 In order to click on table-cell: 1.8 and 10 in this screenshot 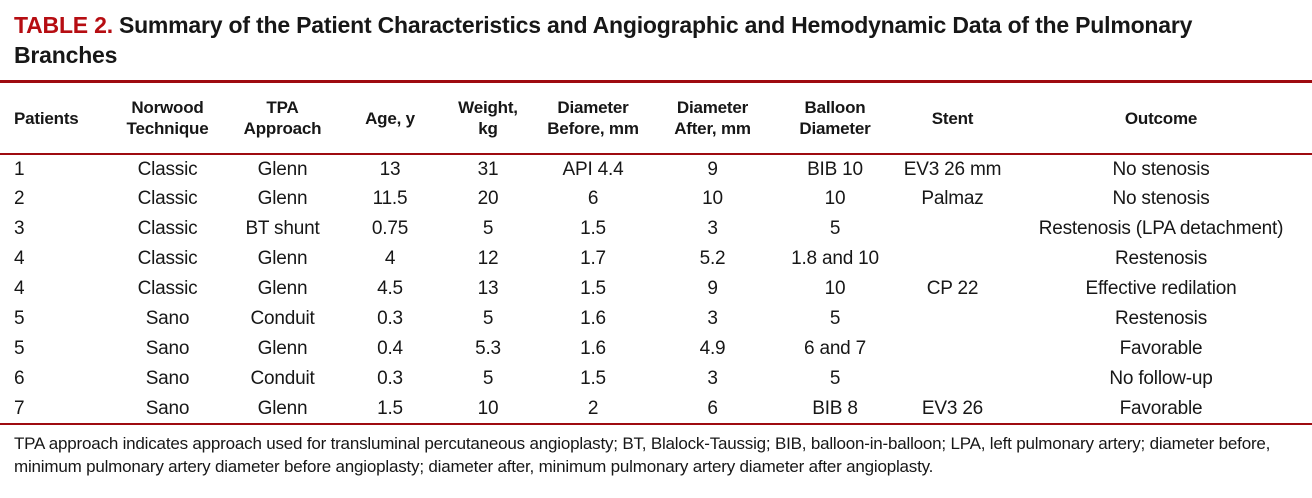, I will do `click(835, 258)`.